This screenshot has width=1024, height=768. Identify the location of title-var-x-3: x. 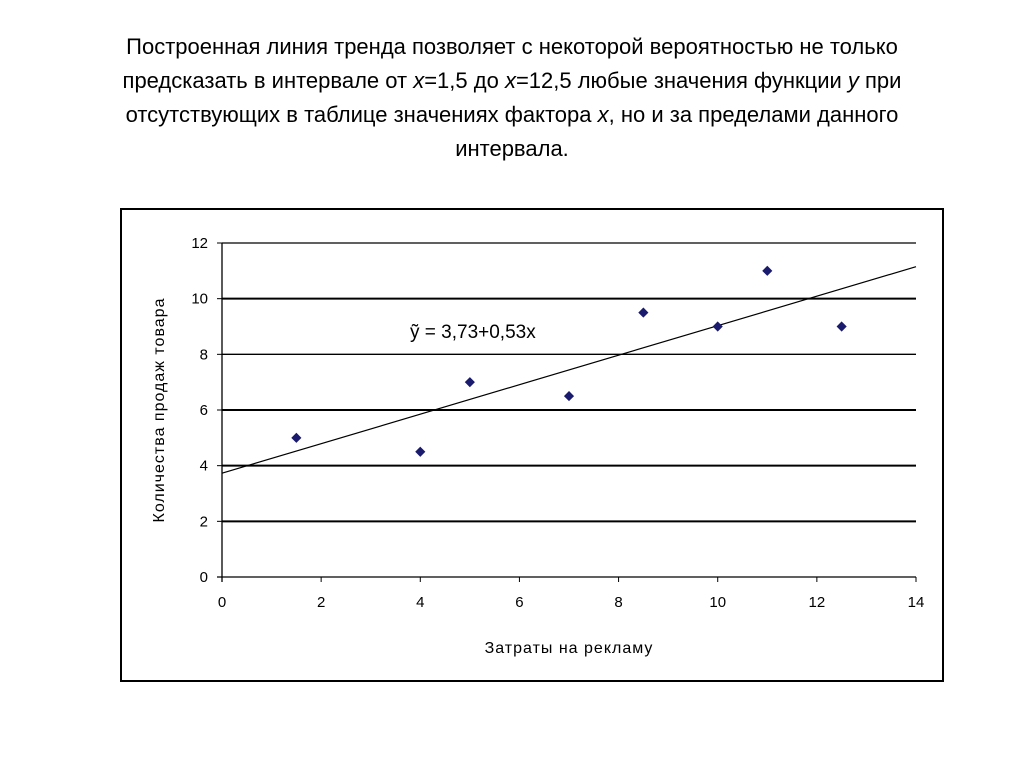
(603, 114).